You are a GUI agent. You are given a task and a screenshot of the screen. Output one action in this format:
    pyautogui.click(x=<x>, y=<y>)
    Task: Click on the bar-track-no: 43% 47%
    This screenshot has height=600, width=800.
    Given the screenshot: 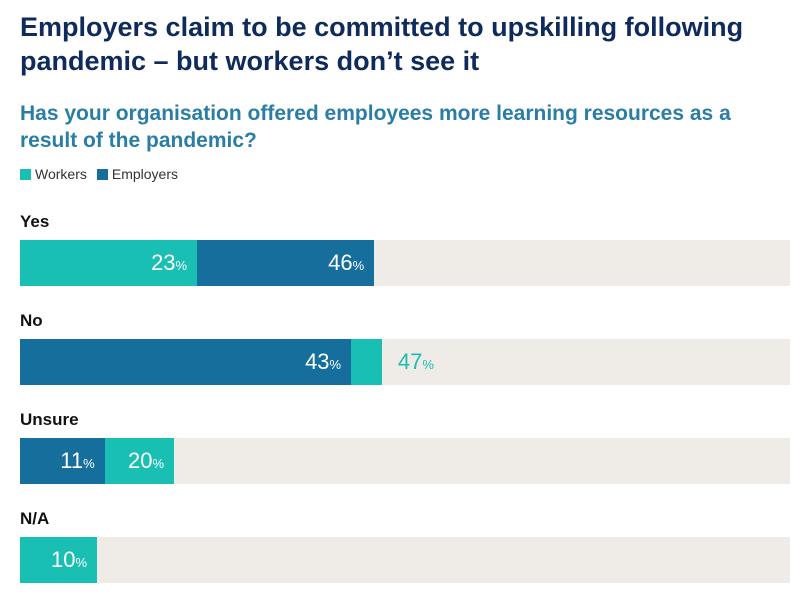 What is the action you would take?
    pyautogui.click(x=405, y=362)
    